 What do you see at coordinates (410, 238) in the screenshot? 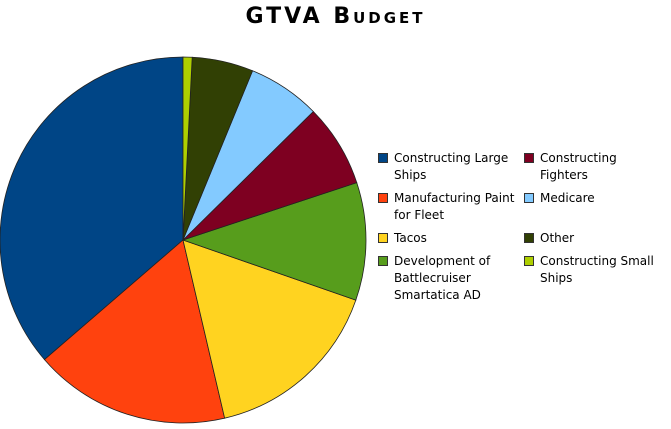
I see `legend-label: Tacos` at bounding box center [410, 238].